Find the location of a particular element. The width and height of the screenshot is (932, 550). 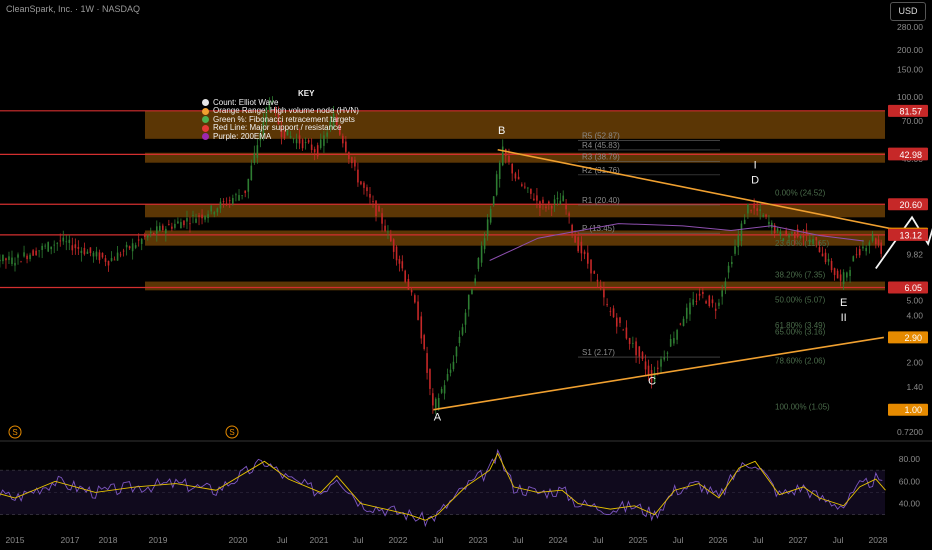

wave-label: C is located at coordinates (652, 381).